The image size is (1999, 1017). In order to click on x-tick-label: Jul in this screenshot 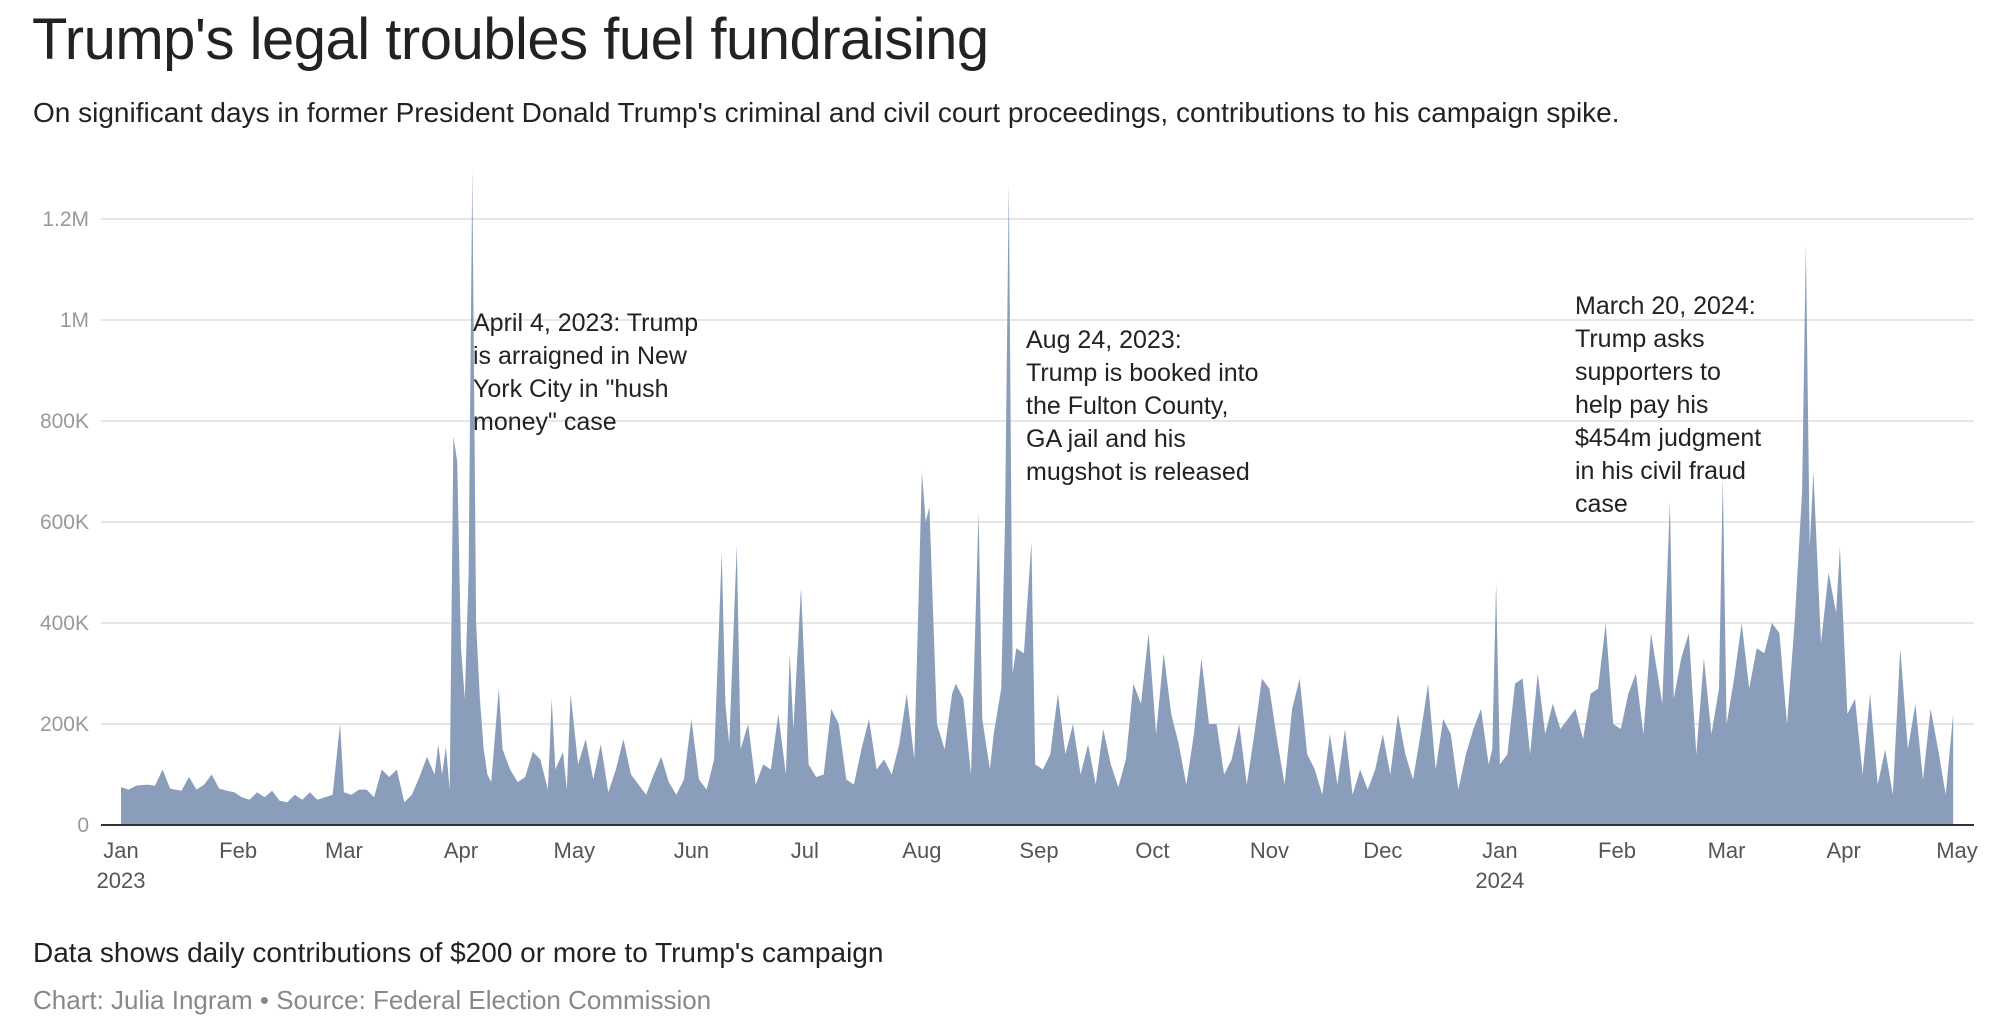, I will do `click(805, 850)`.